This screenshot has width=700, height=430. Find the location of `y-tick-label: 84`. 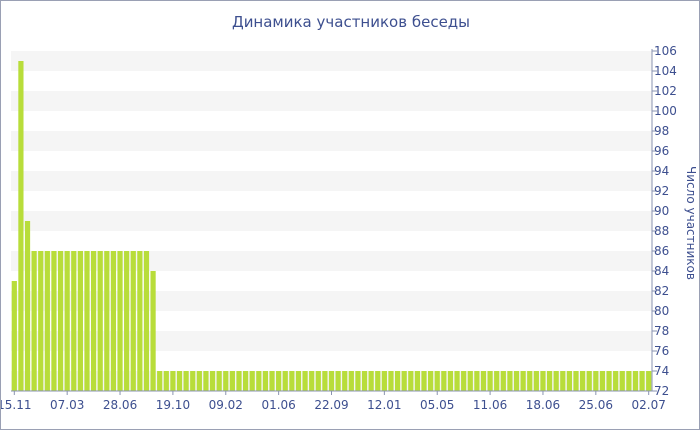

y-tick-label: 84 is located at coordinates (661, 271).